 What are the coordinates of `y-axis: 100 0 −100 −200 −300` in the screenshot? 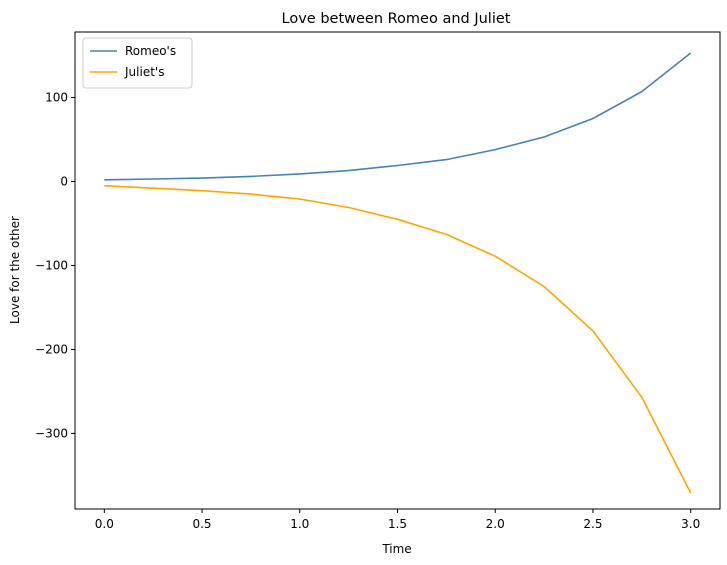 It's located at (55, 265).